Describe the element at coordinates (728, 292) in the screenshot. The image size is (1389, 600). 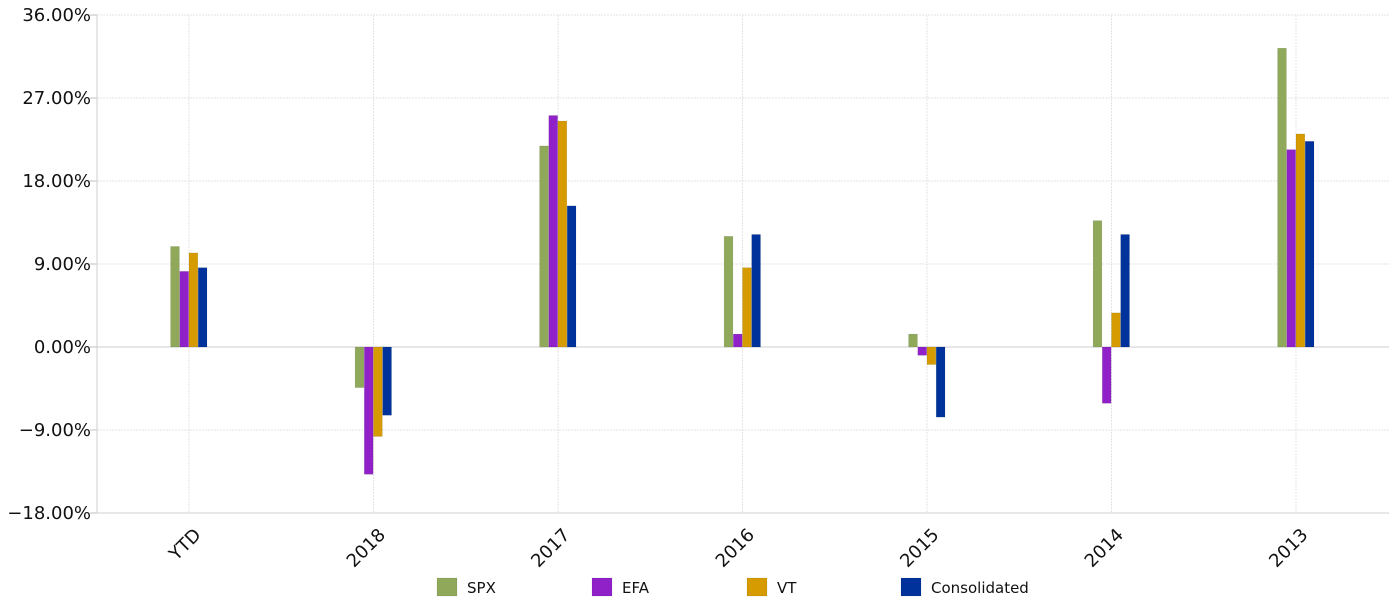
I see `bar-spx-2016` at that location.